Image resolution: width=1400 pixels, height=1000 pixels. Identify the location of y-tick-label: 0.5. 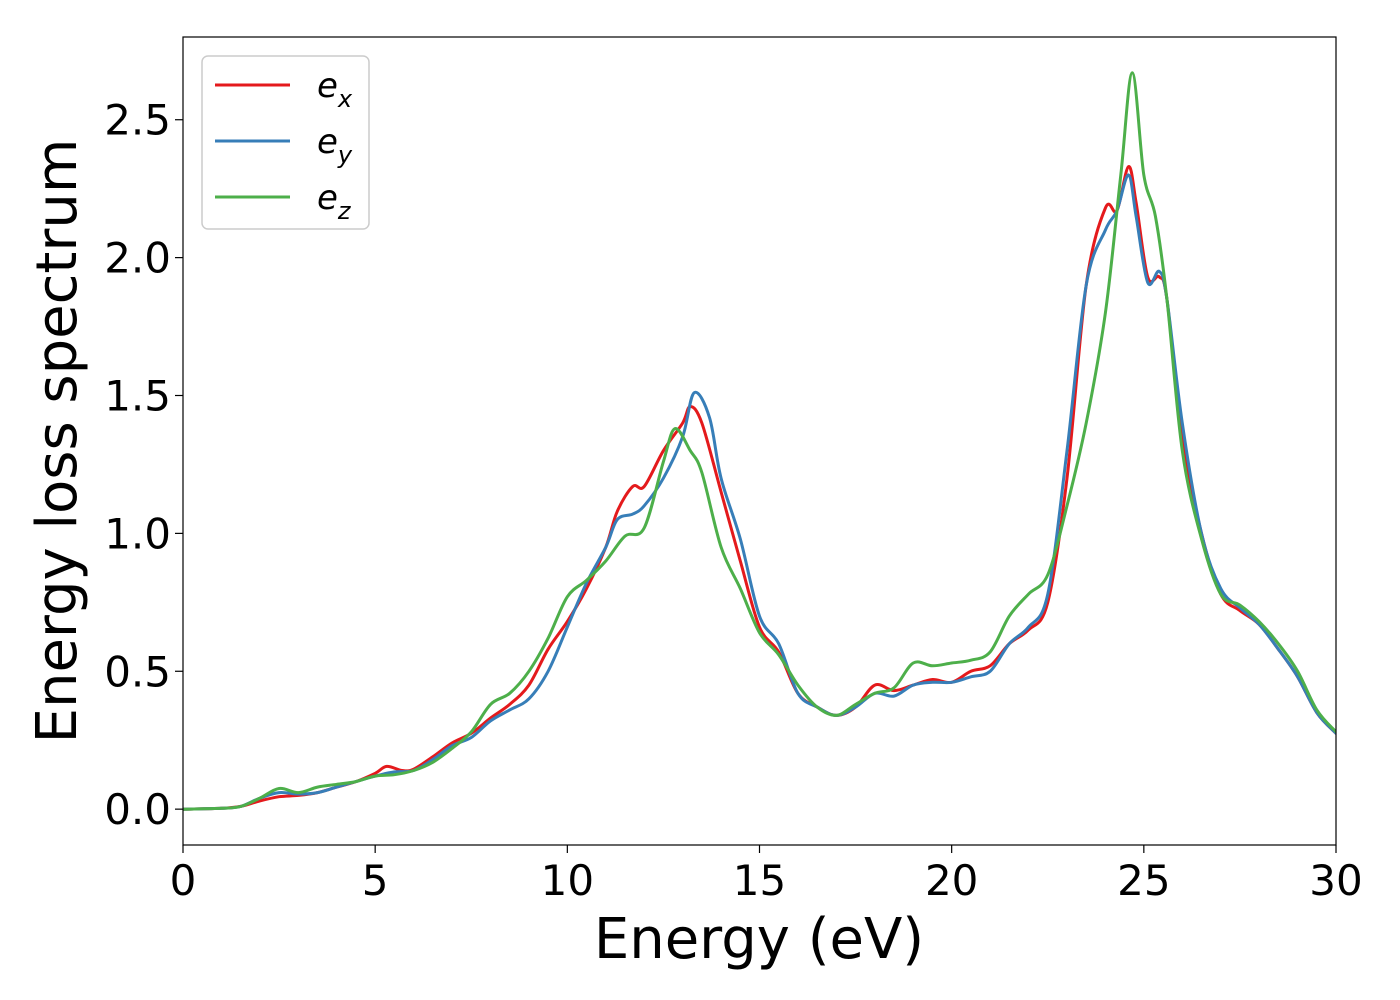
(137, 671).